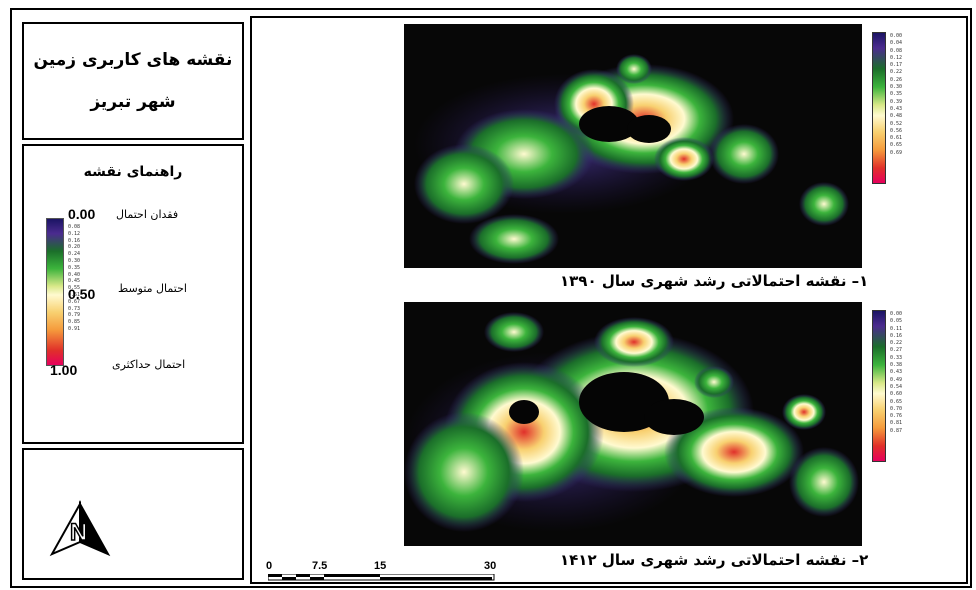 The image size is (976, 590). I want to click on map1-tick: 0.65, so click(896, 145).